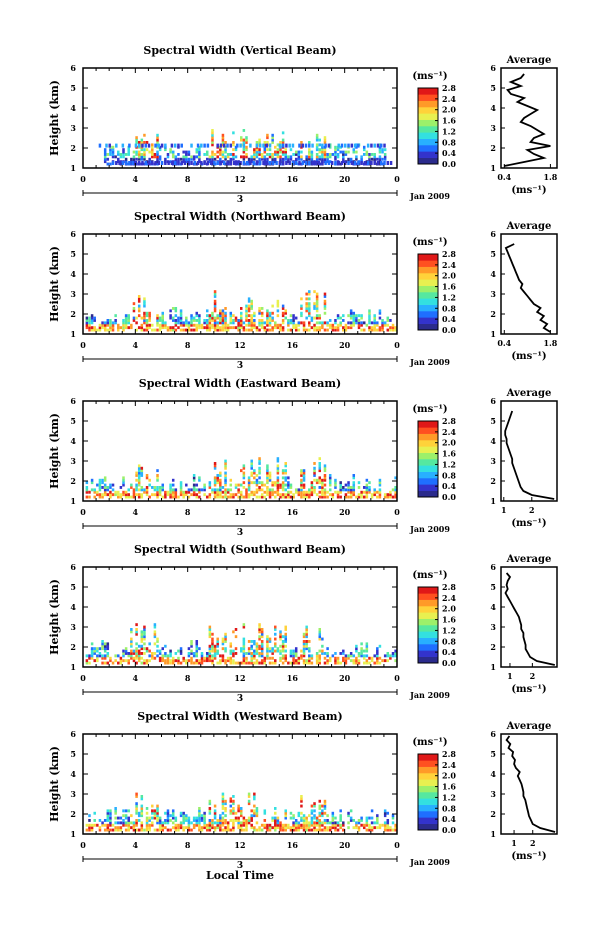 This screenshot has height=929, width=614. What do you see at coordinates (449, 265) in the screenshot?
I see `colorbar-tick-label: 2.4` at bounding box center [449, 265].